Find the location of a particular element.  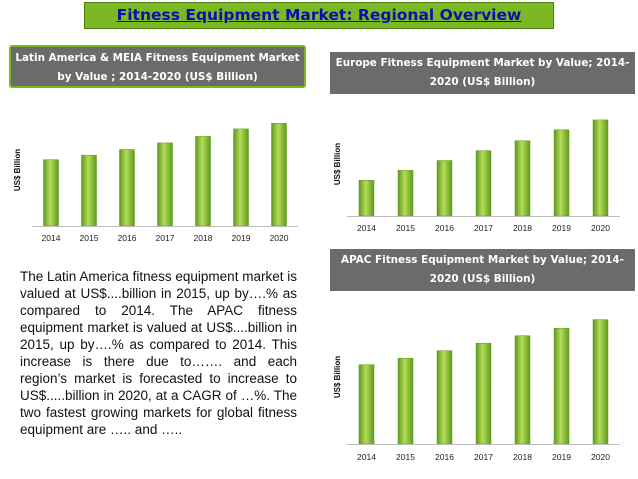

europe-x-tick-2019: 2019 is located at coordinates (561, 228).